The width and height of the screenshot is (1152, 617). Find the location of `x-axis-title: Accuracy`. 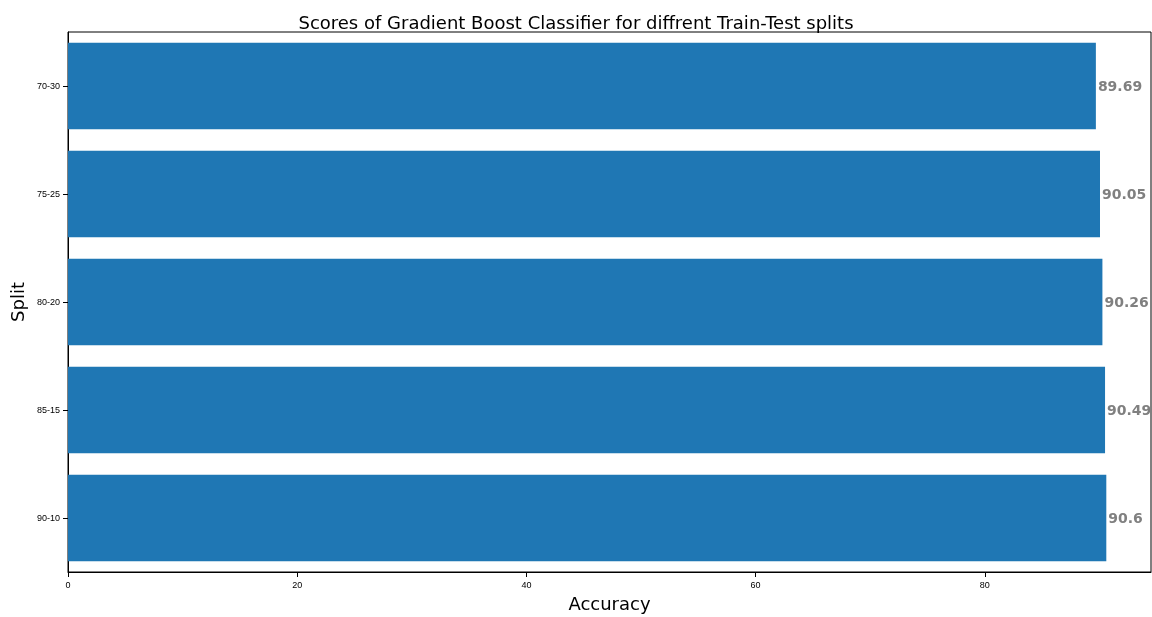

x-axis-title: Accuracy is located at coordinates (609, 603).